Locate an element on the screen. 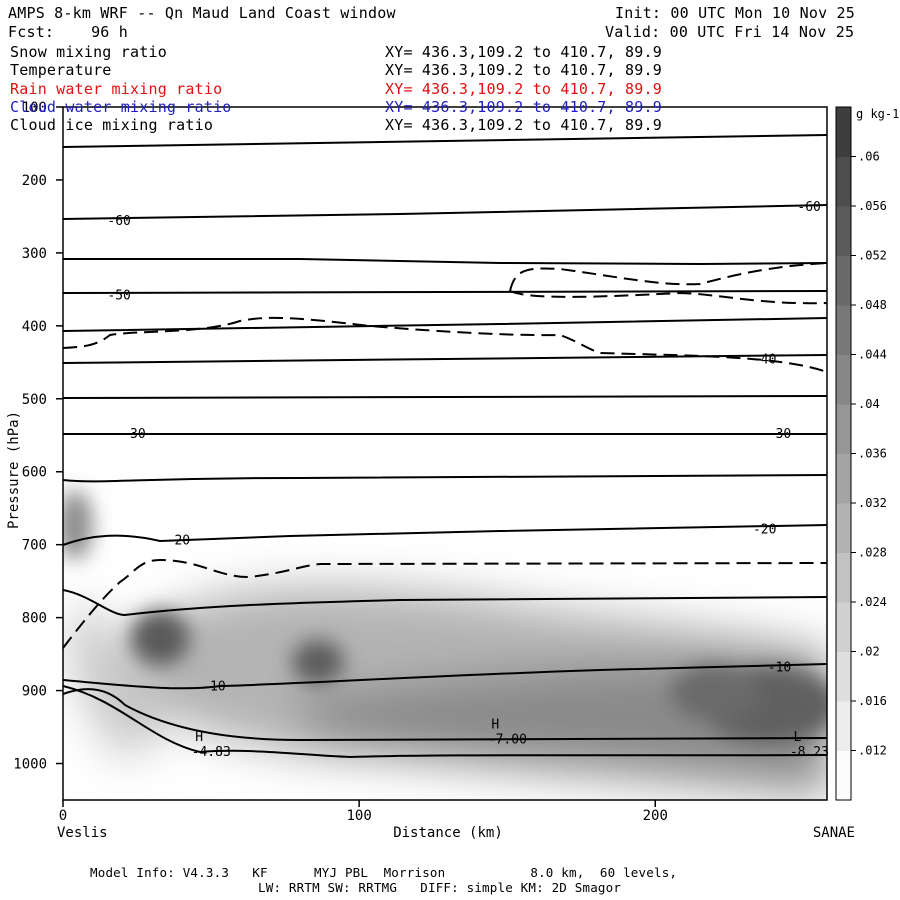 This screenshot has width=900, height=900. temp-contour-mid is located at coordinates (445, 603).